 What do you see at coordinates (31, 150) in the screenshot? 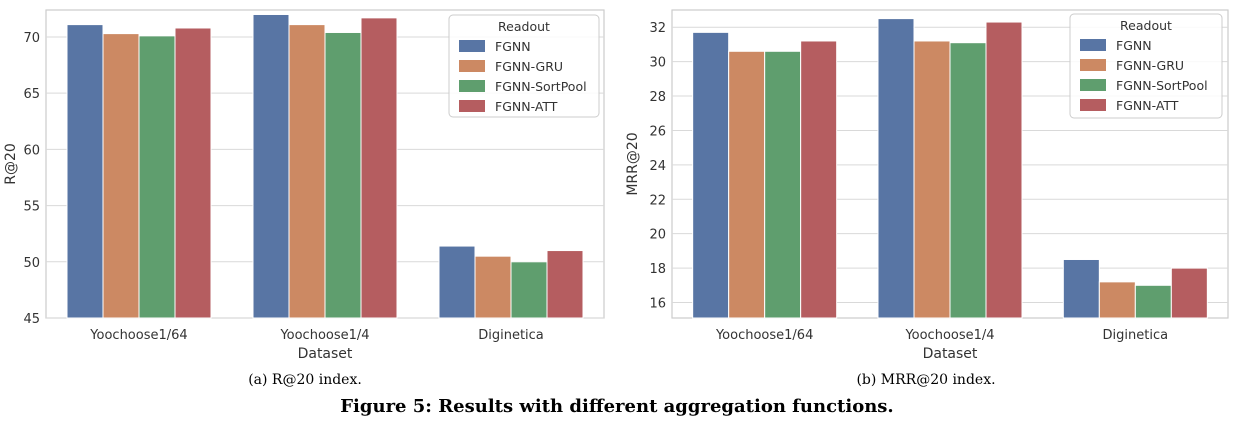
I see `y-tick-label: 60` at bounding box center [31, 150].